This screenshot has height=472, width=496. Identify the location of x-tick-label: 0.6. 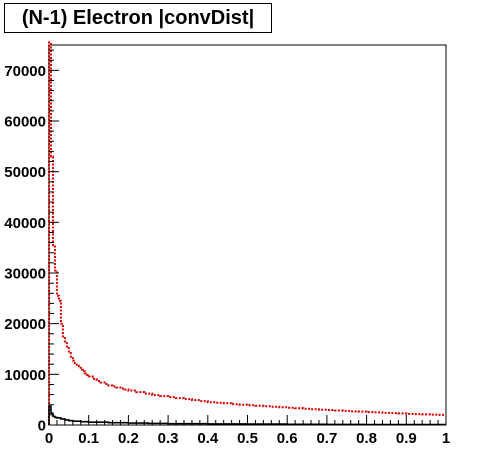
(287, 438).